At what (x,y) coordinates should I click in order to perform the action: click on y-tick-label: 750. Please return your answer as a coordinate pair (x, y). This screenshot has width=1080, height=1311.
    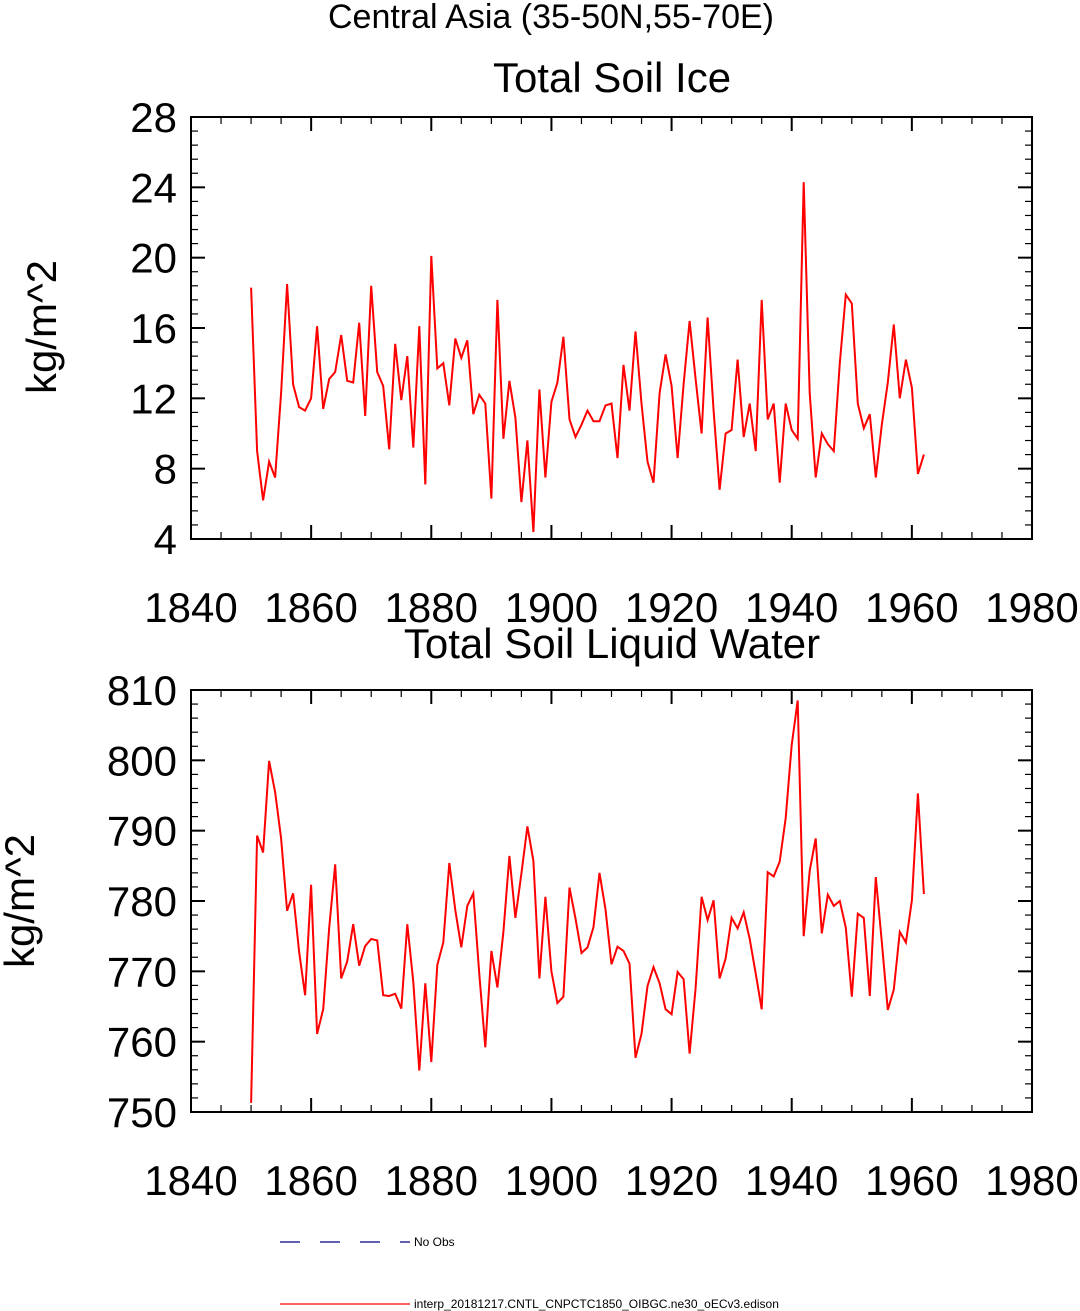
    Looking at the image, I should click on (142, 1112).